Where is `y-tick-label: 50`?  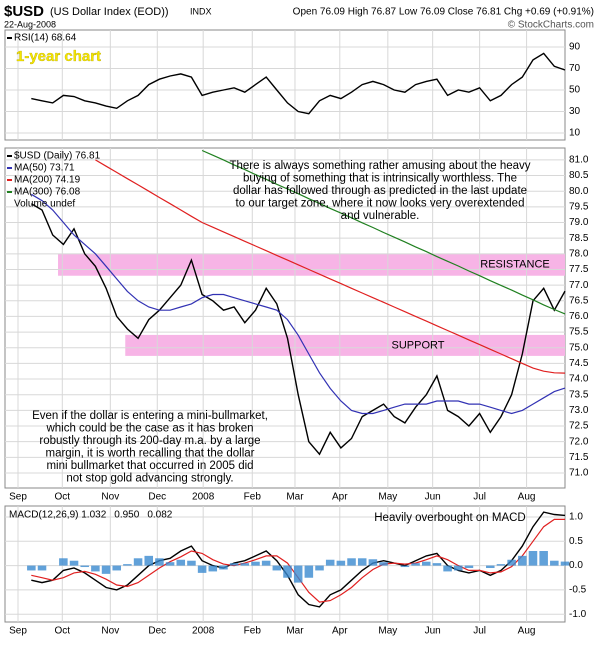 y-tick-label: 50 is located at coordinates (575, 90).